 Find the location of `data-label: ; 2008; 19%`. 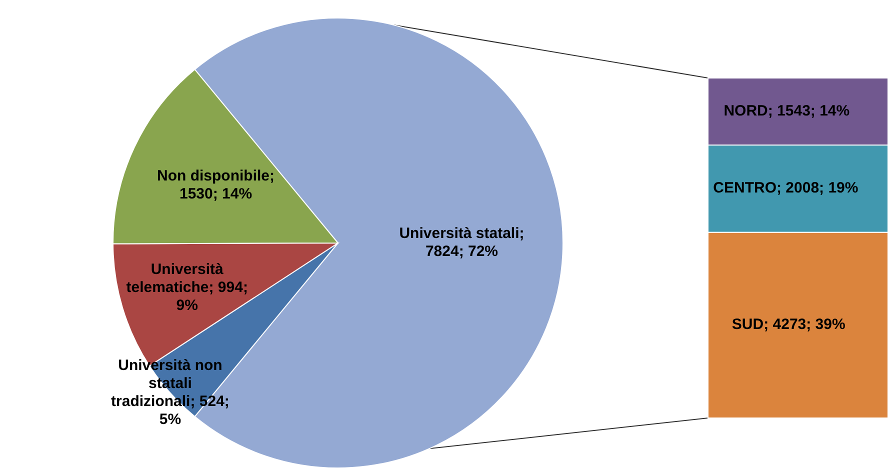

data-label: ; 2008; 19% is located at coordinates (817, 188).